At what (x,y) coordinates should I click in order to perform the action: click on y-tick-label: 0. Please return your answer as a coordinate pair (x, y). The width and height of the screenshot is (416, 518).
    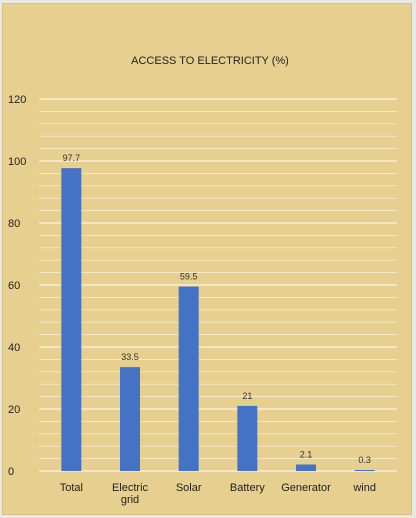
    Looking at the image, I should click on (11, 472).